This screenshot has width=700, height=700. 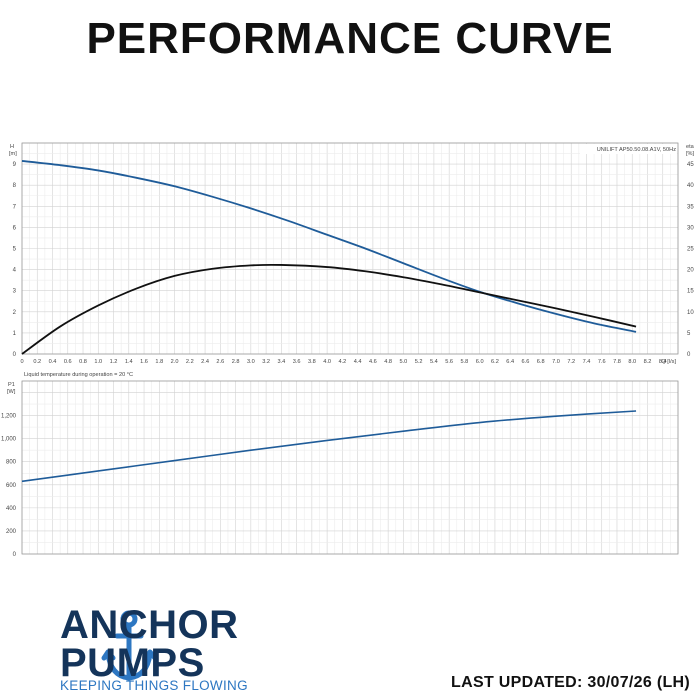 What do you see at coordinates (690, 154) in the screenshot?
I see `y-right-axis-unit: [%]` at bounding box center [690, 154].